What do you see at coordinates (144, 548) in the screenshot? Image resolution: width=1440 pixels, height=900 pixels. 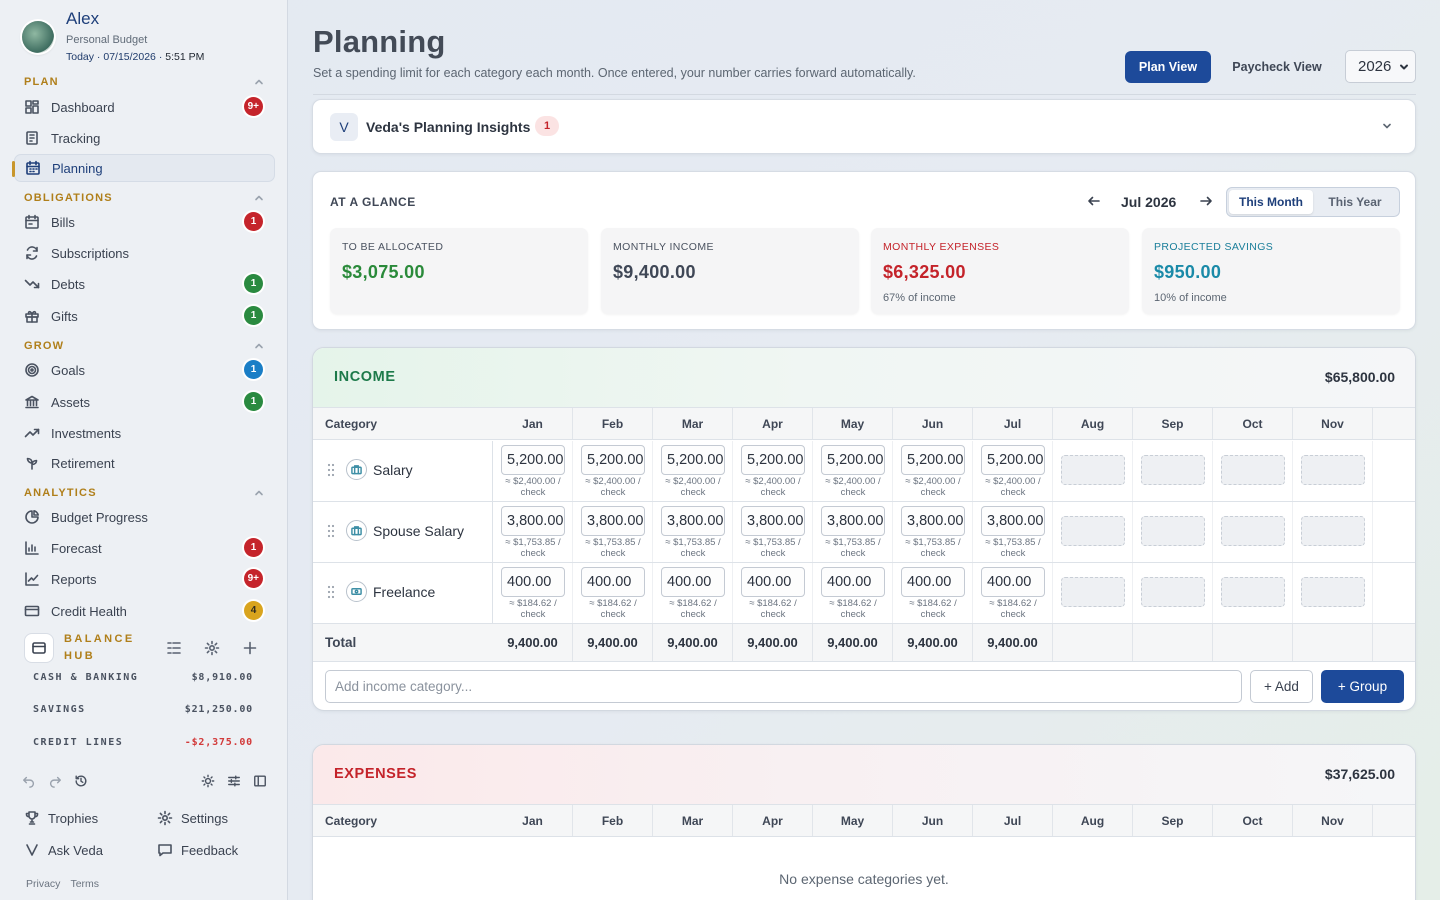 I see `sidebar-item-forecast: Forecast 1` at bounding box center [144, 548].